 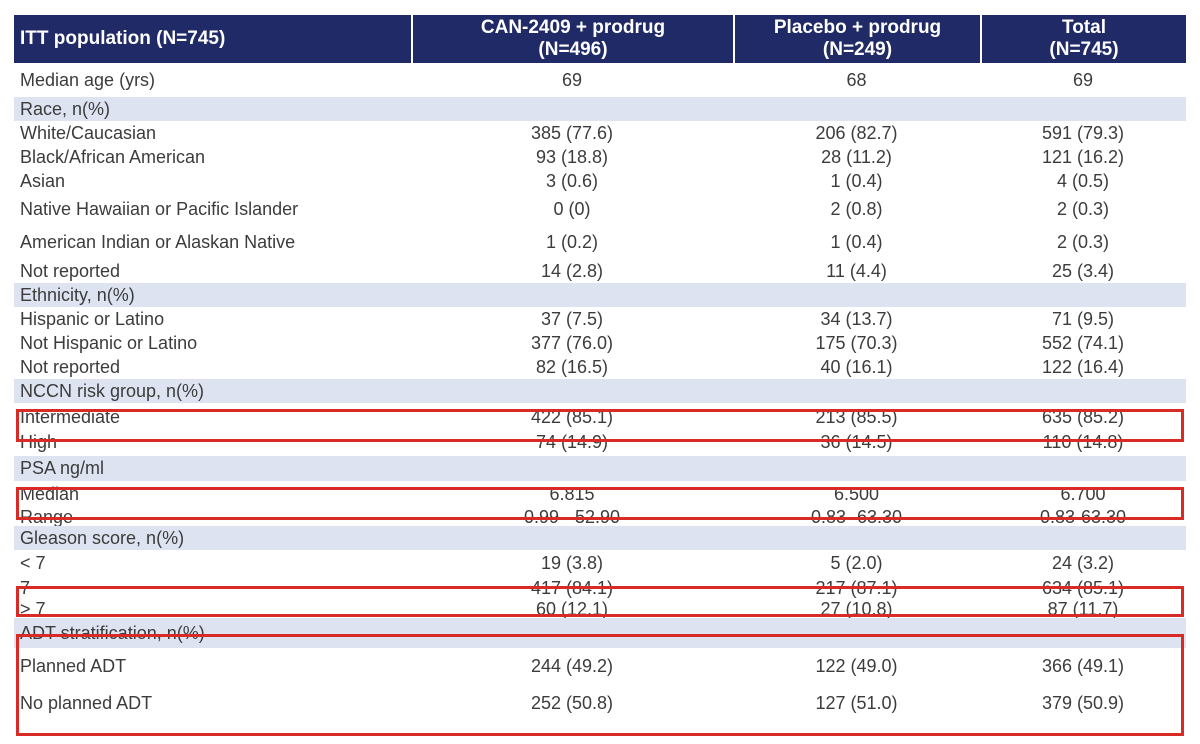 I want to click on total-value: 122 (16.4), so click(x=1083, y=366).